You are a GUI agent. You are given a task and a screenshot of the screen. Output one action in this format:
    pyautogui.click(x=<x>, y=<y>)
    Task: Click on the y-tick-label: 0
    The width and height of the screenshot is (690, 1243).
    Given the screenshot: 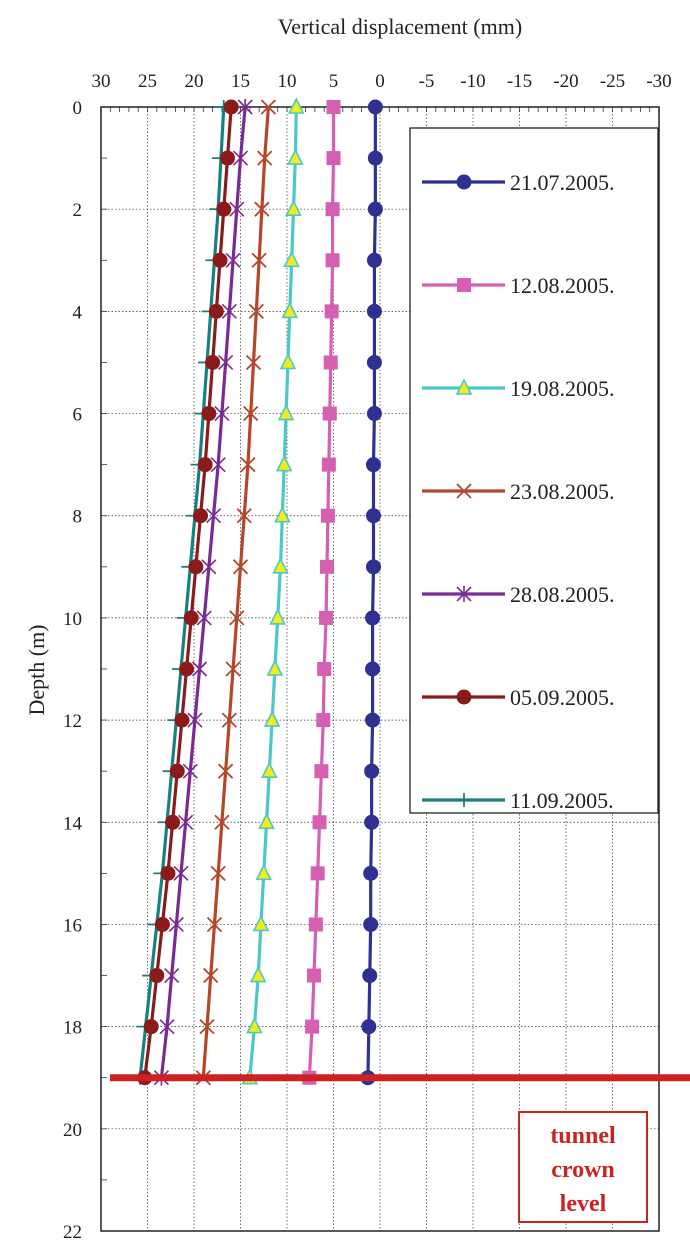 What is the action you would take?
    pyautogui.click(x=78, y=108)
    